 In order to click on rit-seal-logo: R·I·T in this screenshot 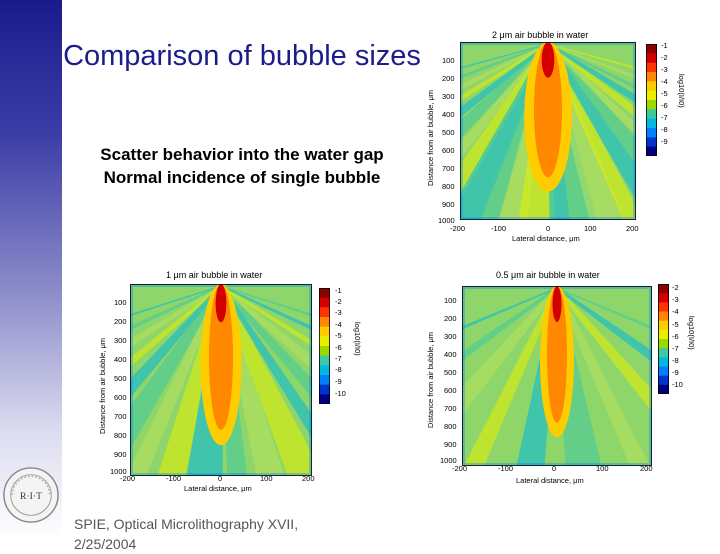, I will do `click(31, 495)`.